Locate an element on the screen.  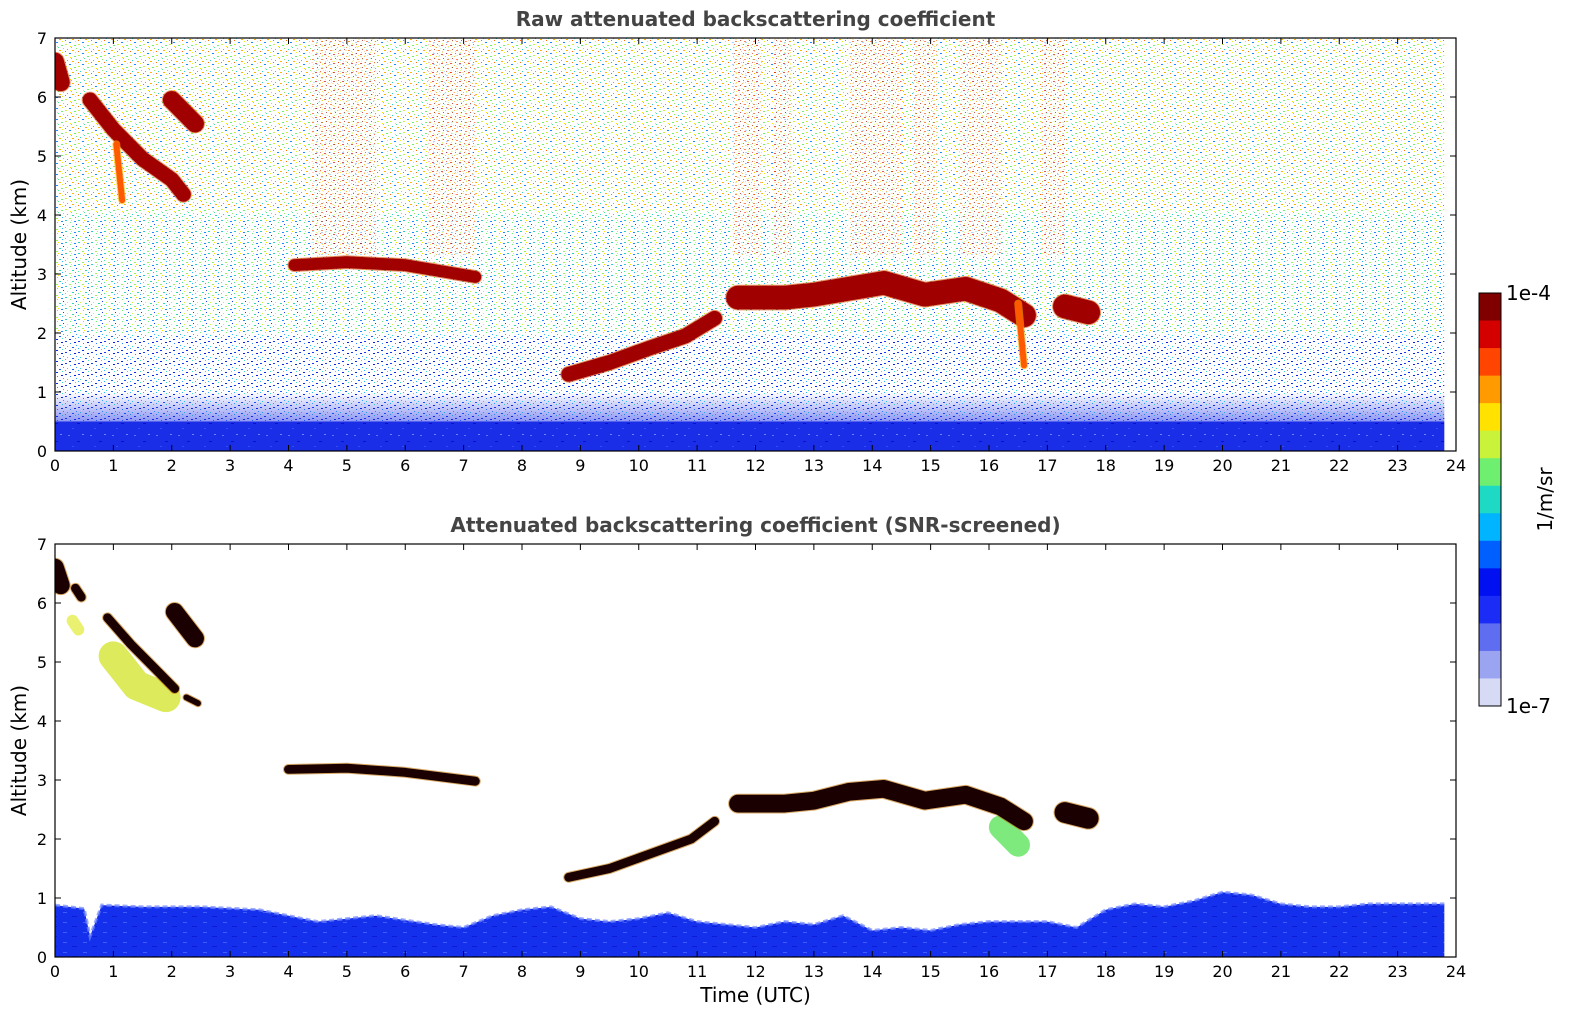
boundary-layer-fill is located at coordinates (750, 924).